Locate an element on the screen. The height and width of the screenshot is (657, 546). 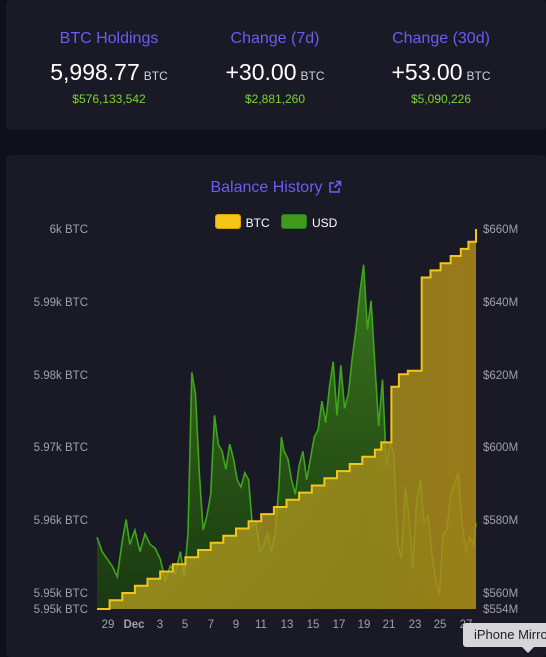
btc-holdings-usd: $576,133,542 is located at coordinates (109, 99).